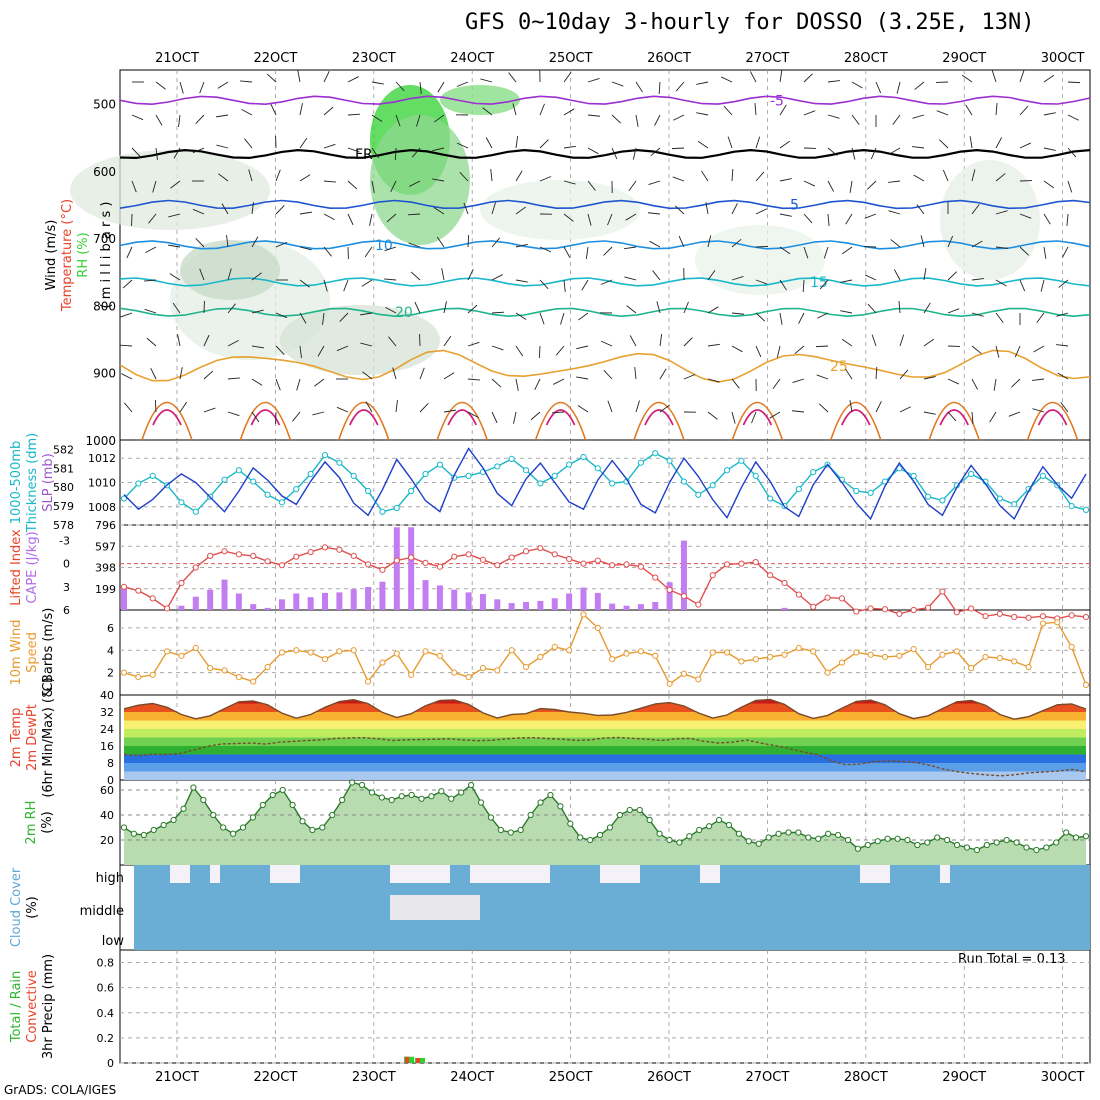  I want to click on temp-band, so click(605, 767).